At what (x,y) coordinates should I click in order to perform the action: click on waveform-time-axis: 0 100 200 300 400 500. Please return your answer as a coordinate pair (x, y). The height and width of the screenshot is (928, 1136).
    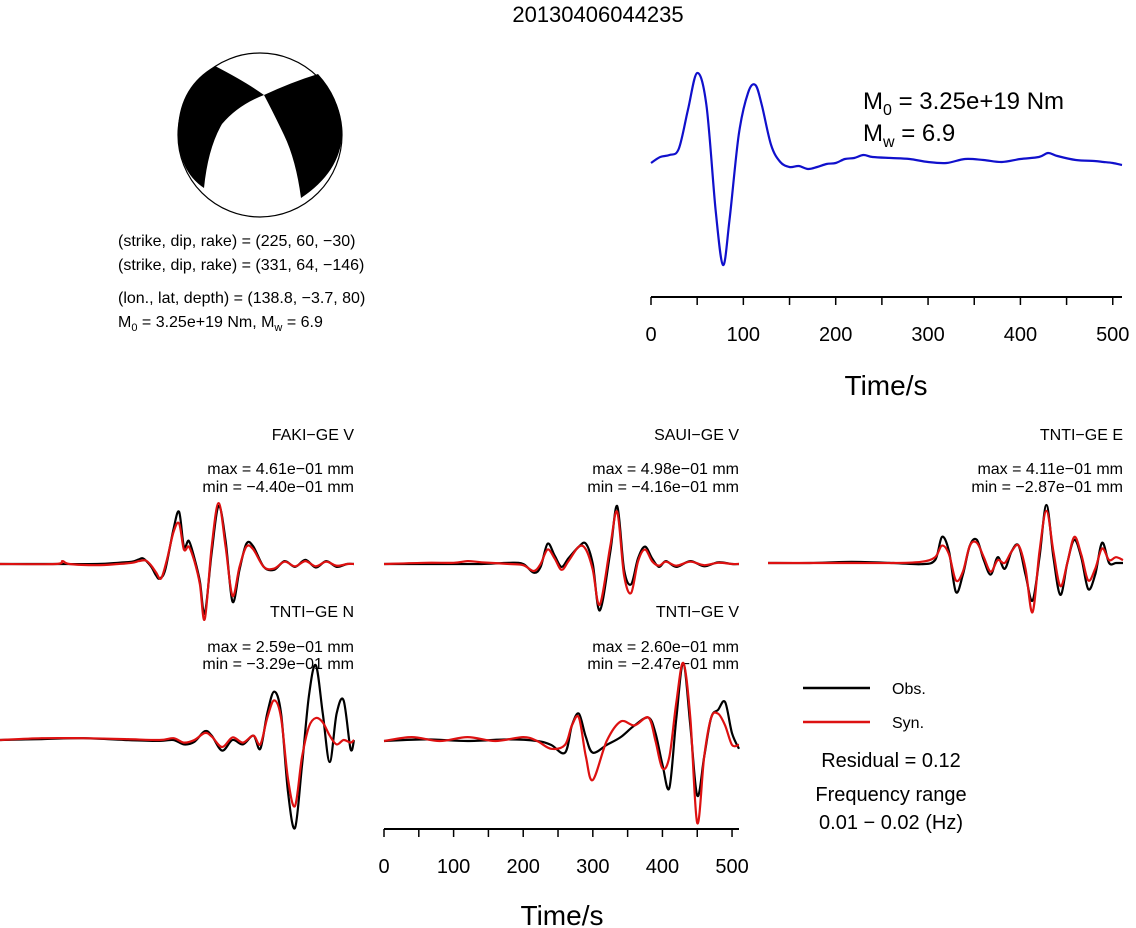
    Looking at the image, I should click on (563, 853).